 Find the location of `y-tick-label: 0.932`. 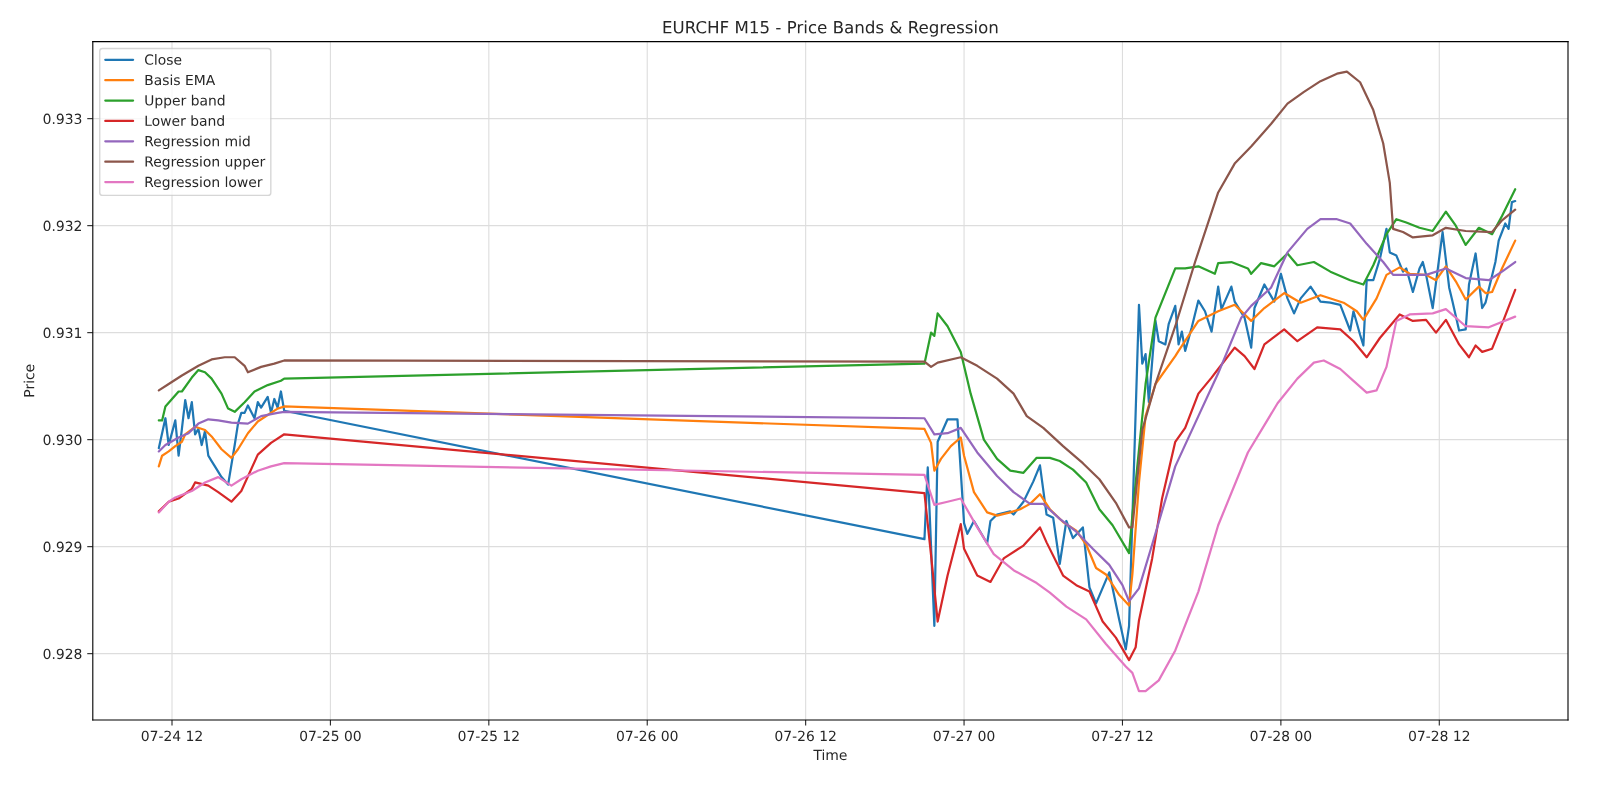

y-tick-label: 0.932 is located at coordinates (62, 226).